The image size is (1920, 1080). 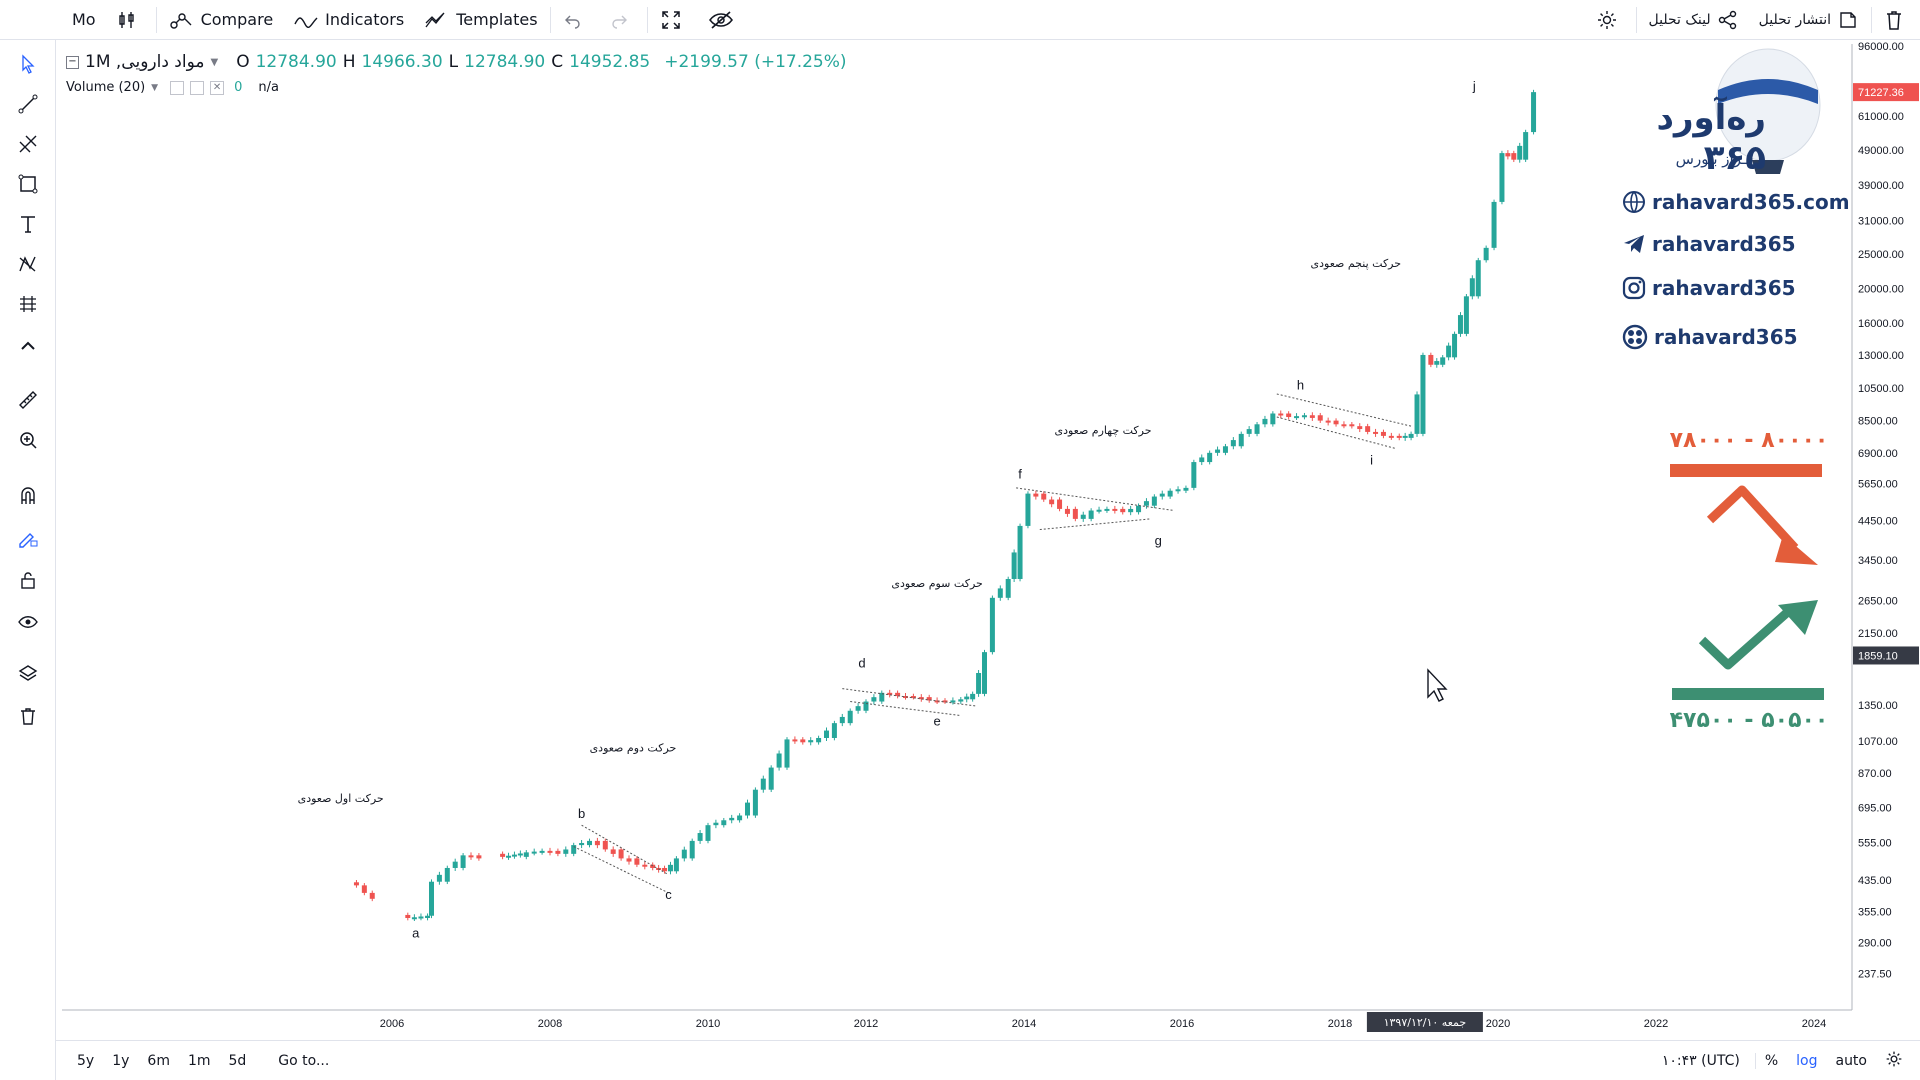 I want to click on instagram-link: rahavard365, so click(x=1709, y=288).